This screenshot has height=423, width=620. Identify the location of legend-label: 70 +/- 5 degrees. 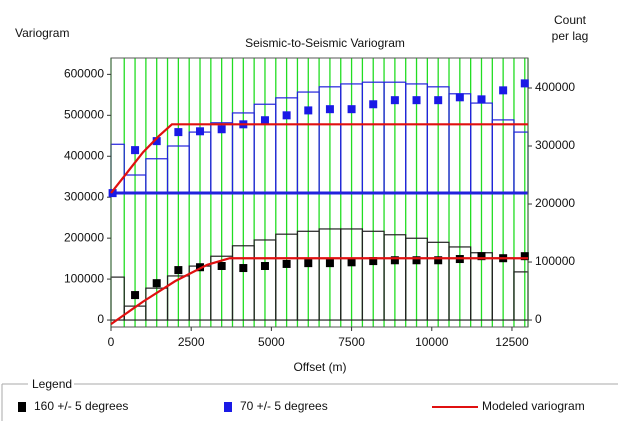
(284, 406).